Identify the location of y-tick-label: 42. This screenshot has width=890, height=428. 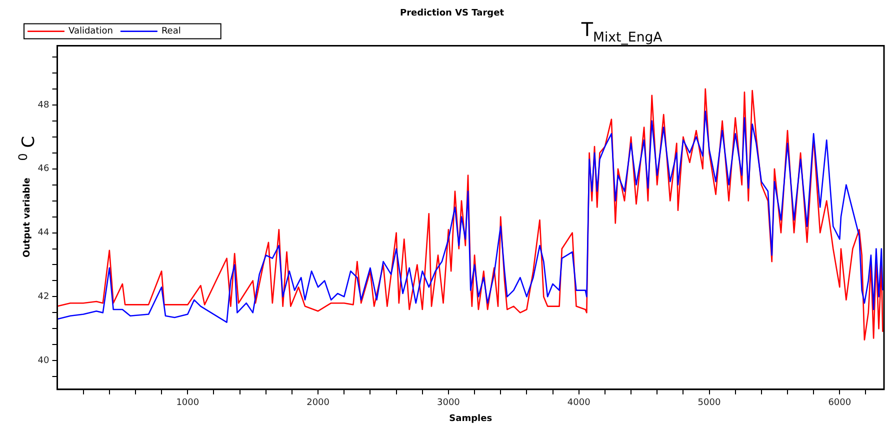
(44, 297).